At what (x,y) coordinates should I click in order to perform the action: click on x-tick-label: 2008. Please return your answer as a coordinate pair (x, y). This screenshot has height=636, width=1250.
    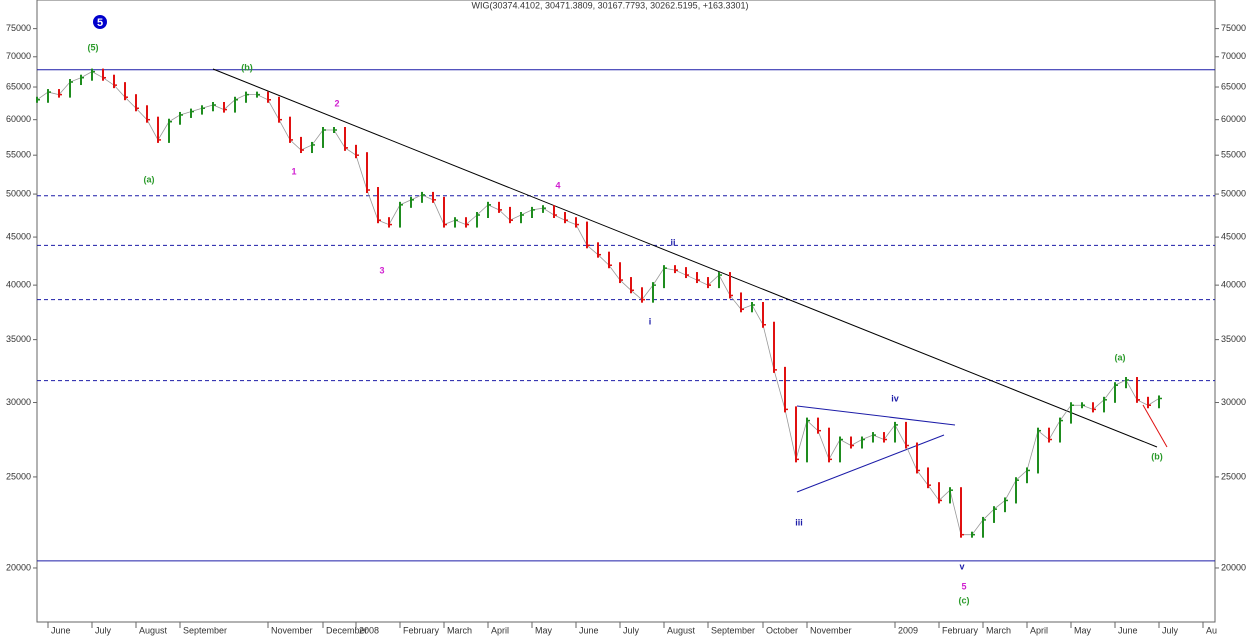
    Looking at the image, I should click on (369, 630).